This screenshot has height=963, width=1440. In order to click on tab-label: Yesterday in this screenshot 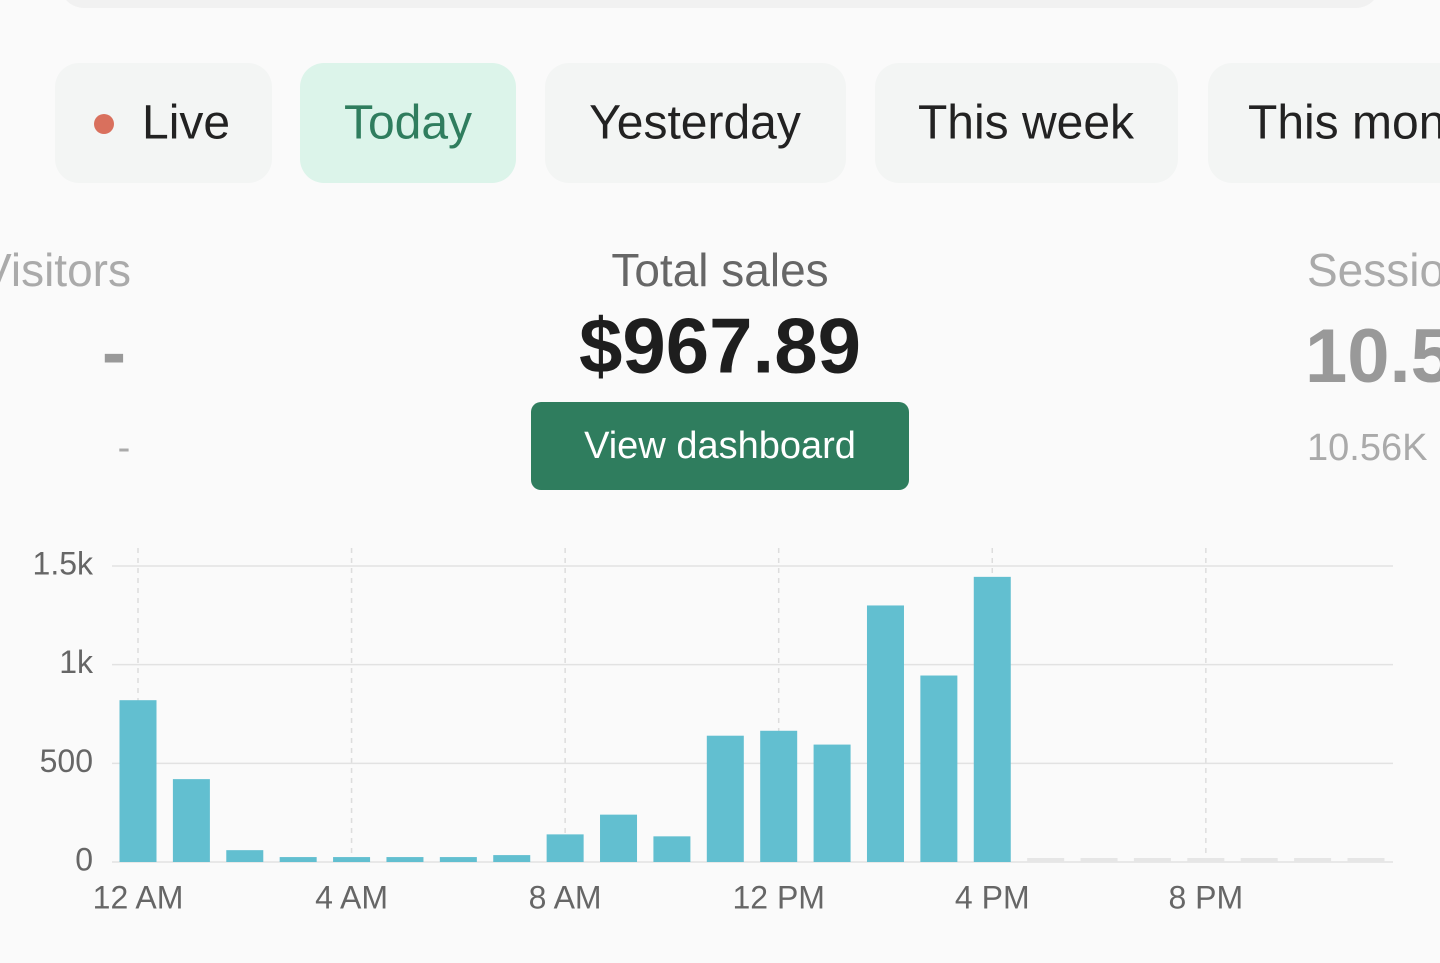, I will do `click(695, 123)`.